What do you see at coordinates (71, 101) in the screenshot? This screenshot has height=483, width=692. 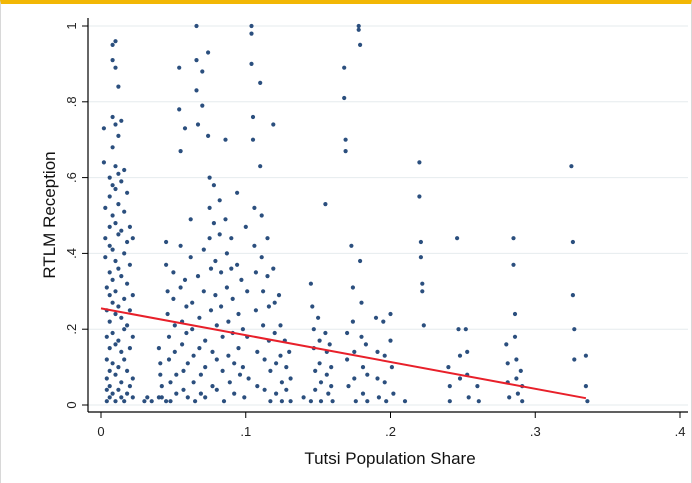 I see `y-tick-label-4: .8` at bounding box center [71, 101].